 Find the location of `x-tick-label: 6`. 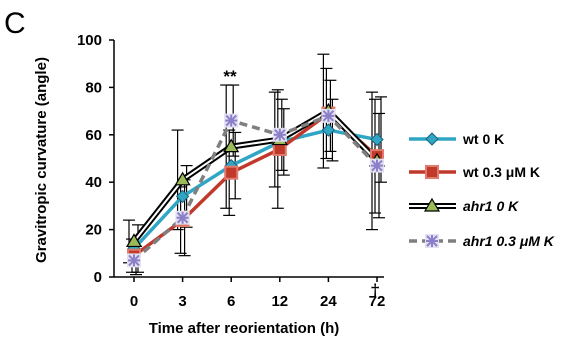

x-tick-label: 6 is located at coordinates (231, 301).